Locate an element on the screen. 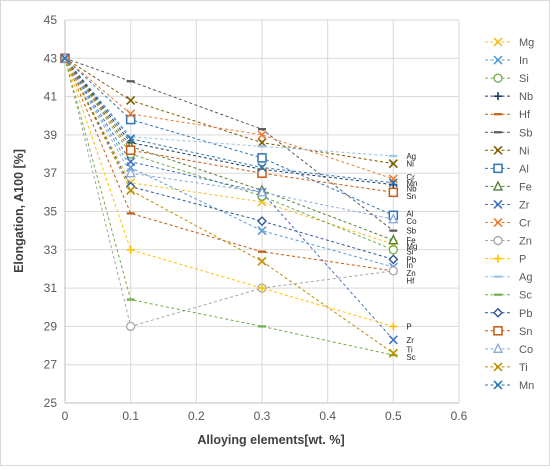 This screenshot has height=470, width=550. data-point-fe is located at coordinates (393, 239).